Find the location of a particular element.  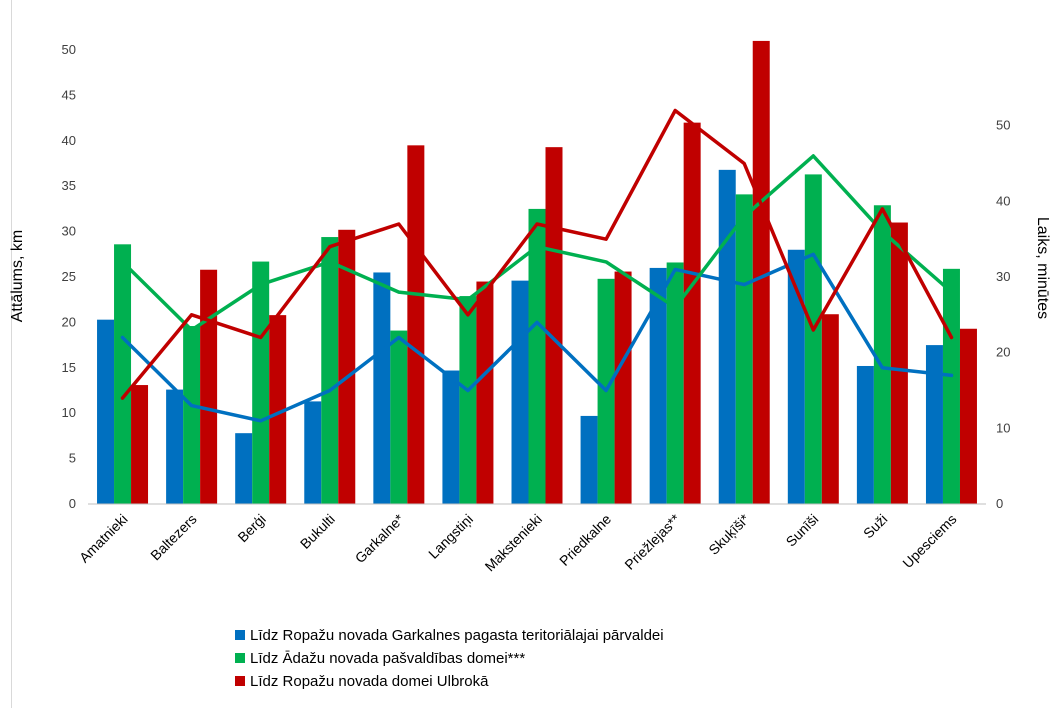

y2-tick-label: 50 is located at coordinates (1003, 125).